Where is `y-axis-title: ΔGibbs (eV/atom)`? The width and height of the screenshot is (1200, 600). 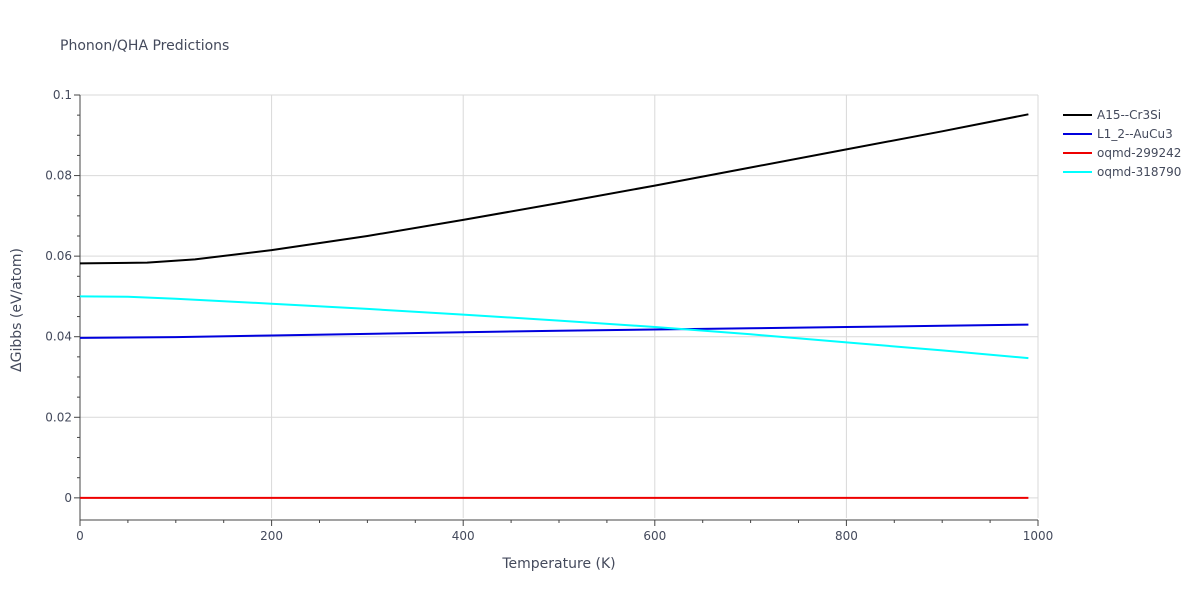
y-axis-title: ΔGibbs (eV/atom) is located at coordinates (17, 310).